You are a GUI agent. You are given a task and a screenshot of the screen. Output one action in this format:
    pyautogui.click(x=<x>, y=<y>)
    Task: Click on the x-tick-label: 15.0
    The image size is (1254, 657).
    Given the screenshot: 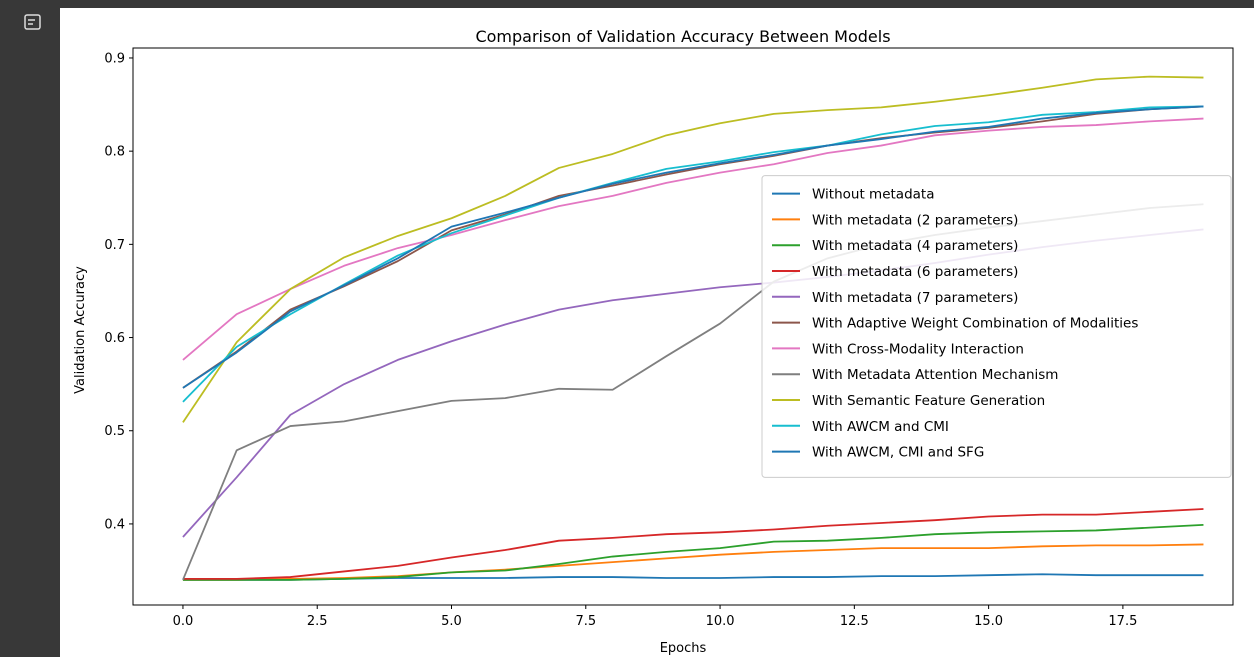 What is the action you would take?
    pyautogui.click(x=988, y=621)
    